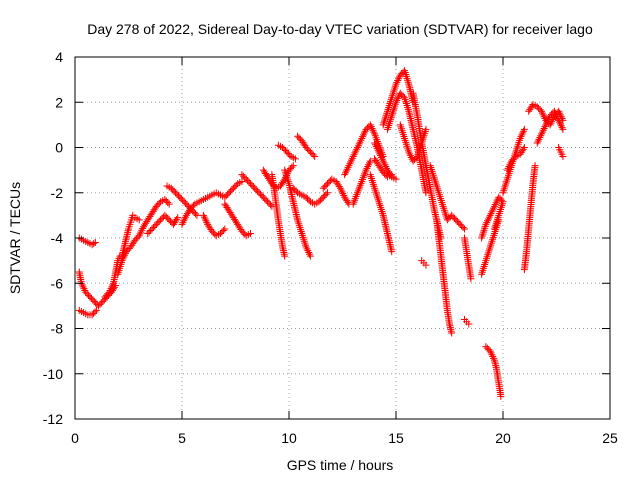 The width and height of the screenshot is (640, 480). I want to click on y-tick-label: -12, so click(53, 419).